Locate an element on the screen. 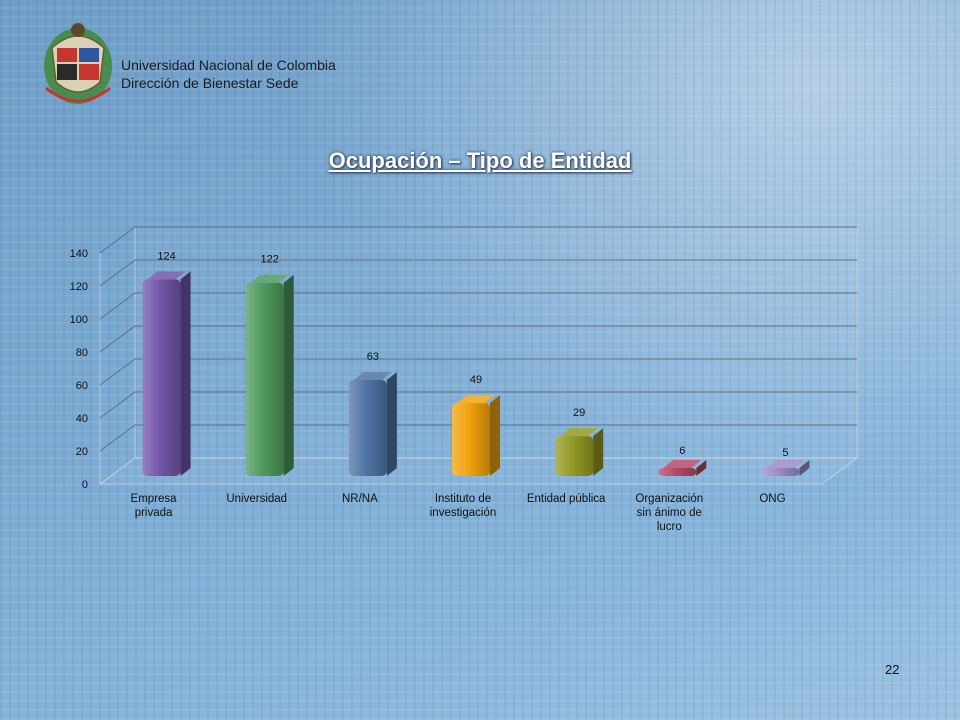 This screenshot has width=960, height=720. y-tick-label: 40 is located at coordinates (82, 419).